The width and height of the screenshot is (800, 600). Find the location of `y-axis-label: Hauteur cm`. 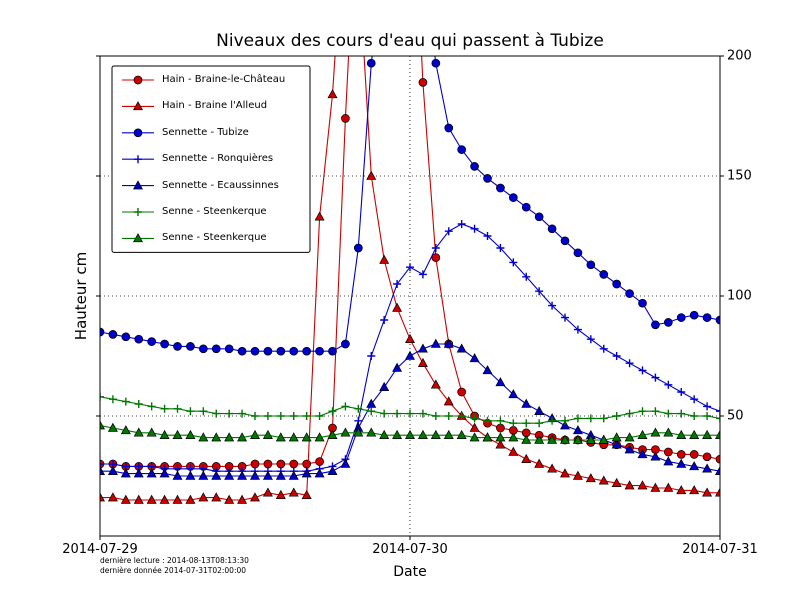

y-axis-label: Hauteur cm is located at coordinates (81, 296).